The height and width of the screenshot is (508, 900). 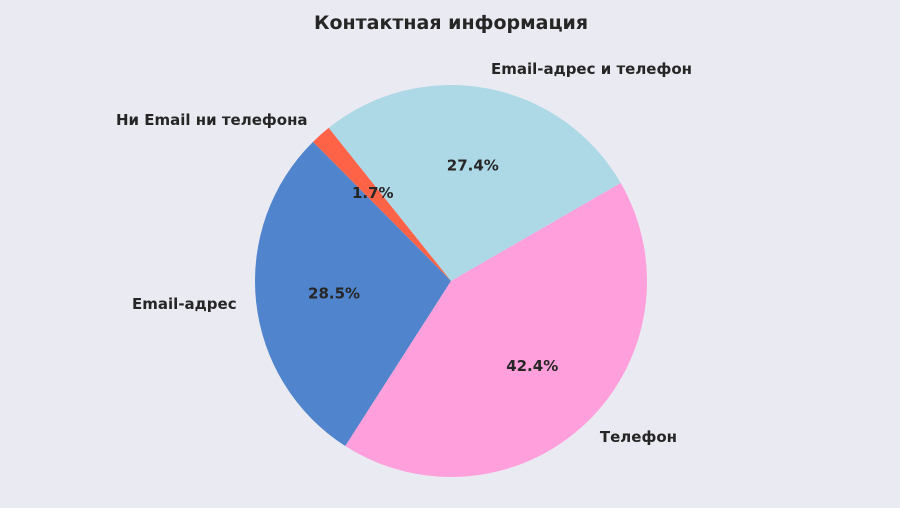 What do you see at coordinates (591, 69) in the screenshot?
I see `slice-label-1: Email-адрес и телефон` at bounding box center [591, 69].